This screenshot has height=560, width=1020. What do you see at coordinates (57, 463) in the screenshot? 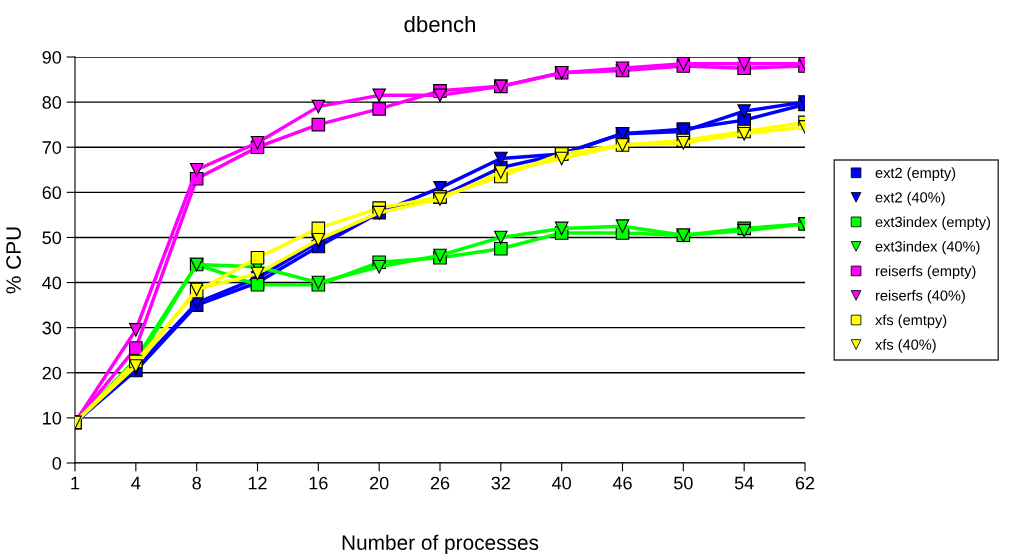
I see `y-tick-label: 0` at bounding box center [57, 463].